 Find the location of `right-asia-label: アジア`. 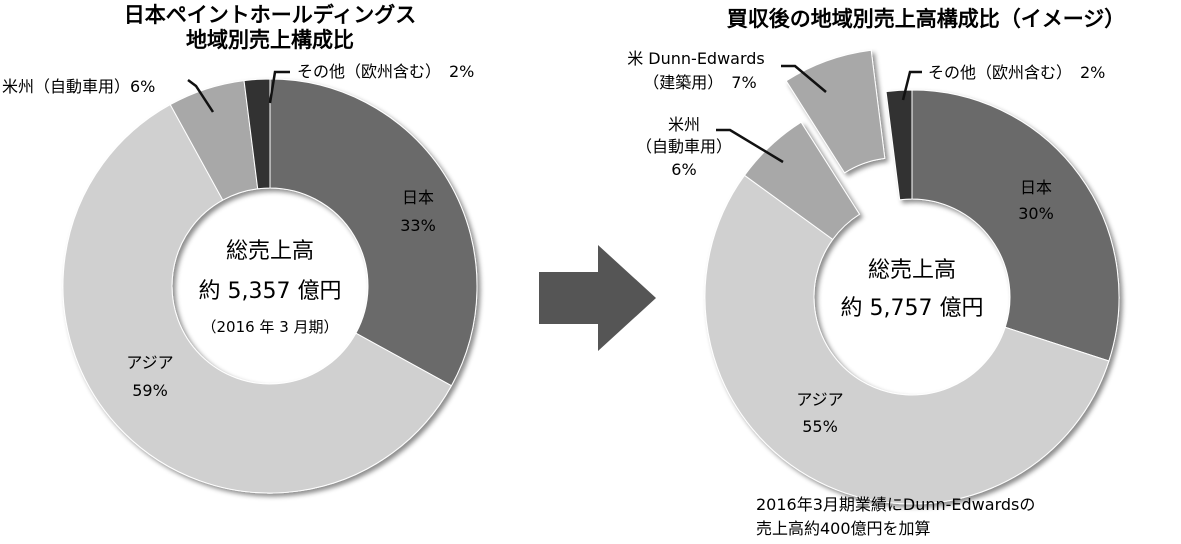

right-asia-label: アジア is located at coordinates (819, 399).